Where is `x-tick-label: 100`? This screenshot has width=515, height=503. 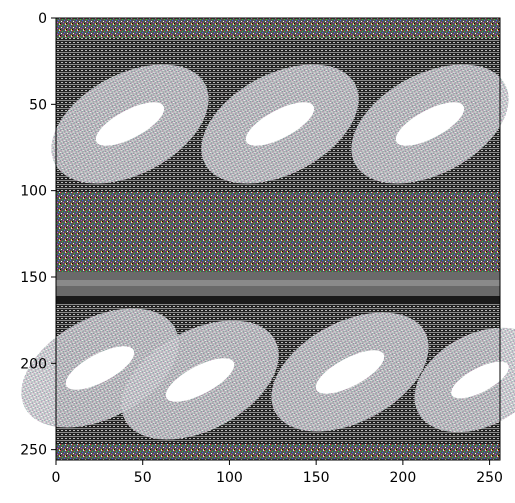
x-tick-label: 100 is located at coordinates (229, 478).